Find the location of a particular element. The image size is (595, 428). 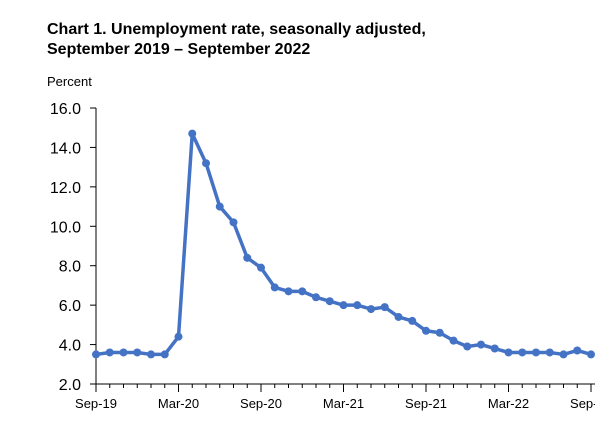

y-axis-label: Percent is located at coordinates (69, 81).